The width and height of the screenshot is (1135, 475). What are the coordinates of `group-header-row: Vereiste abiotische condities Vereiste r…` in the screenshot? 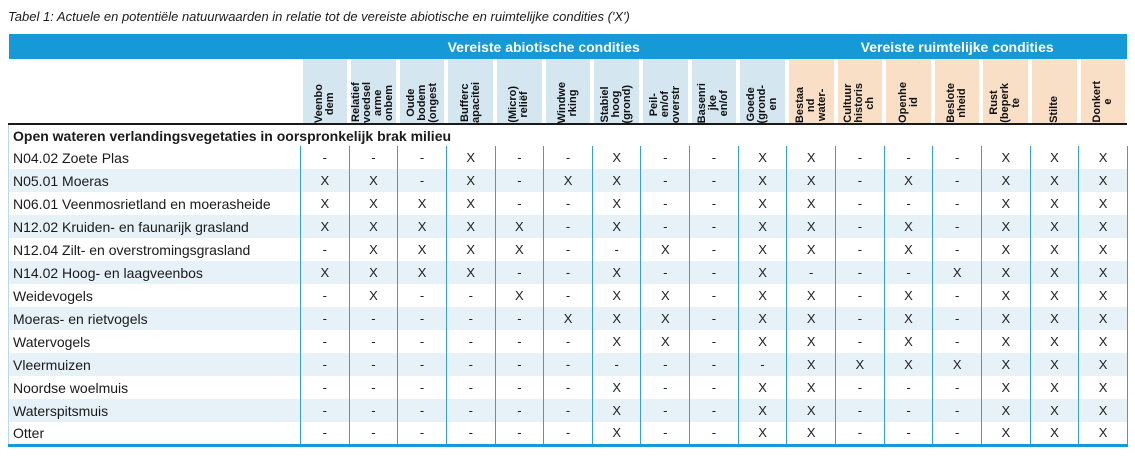 It's located at (568, 46).